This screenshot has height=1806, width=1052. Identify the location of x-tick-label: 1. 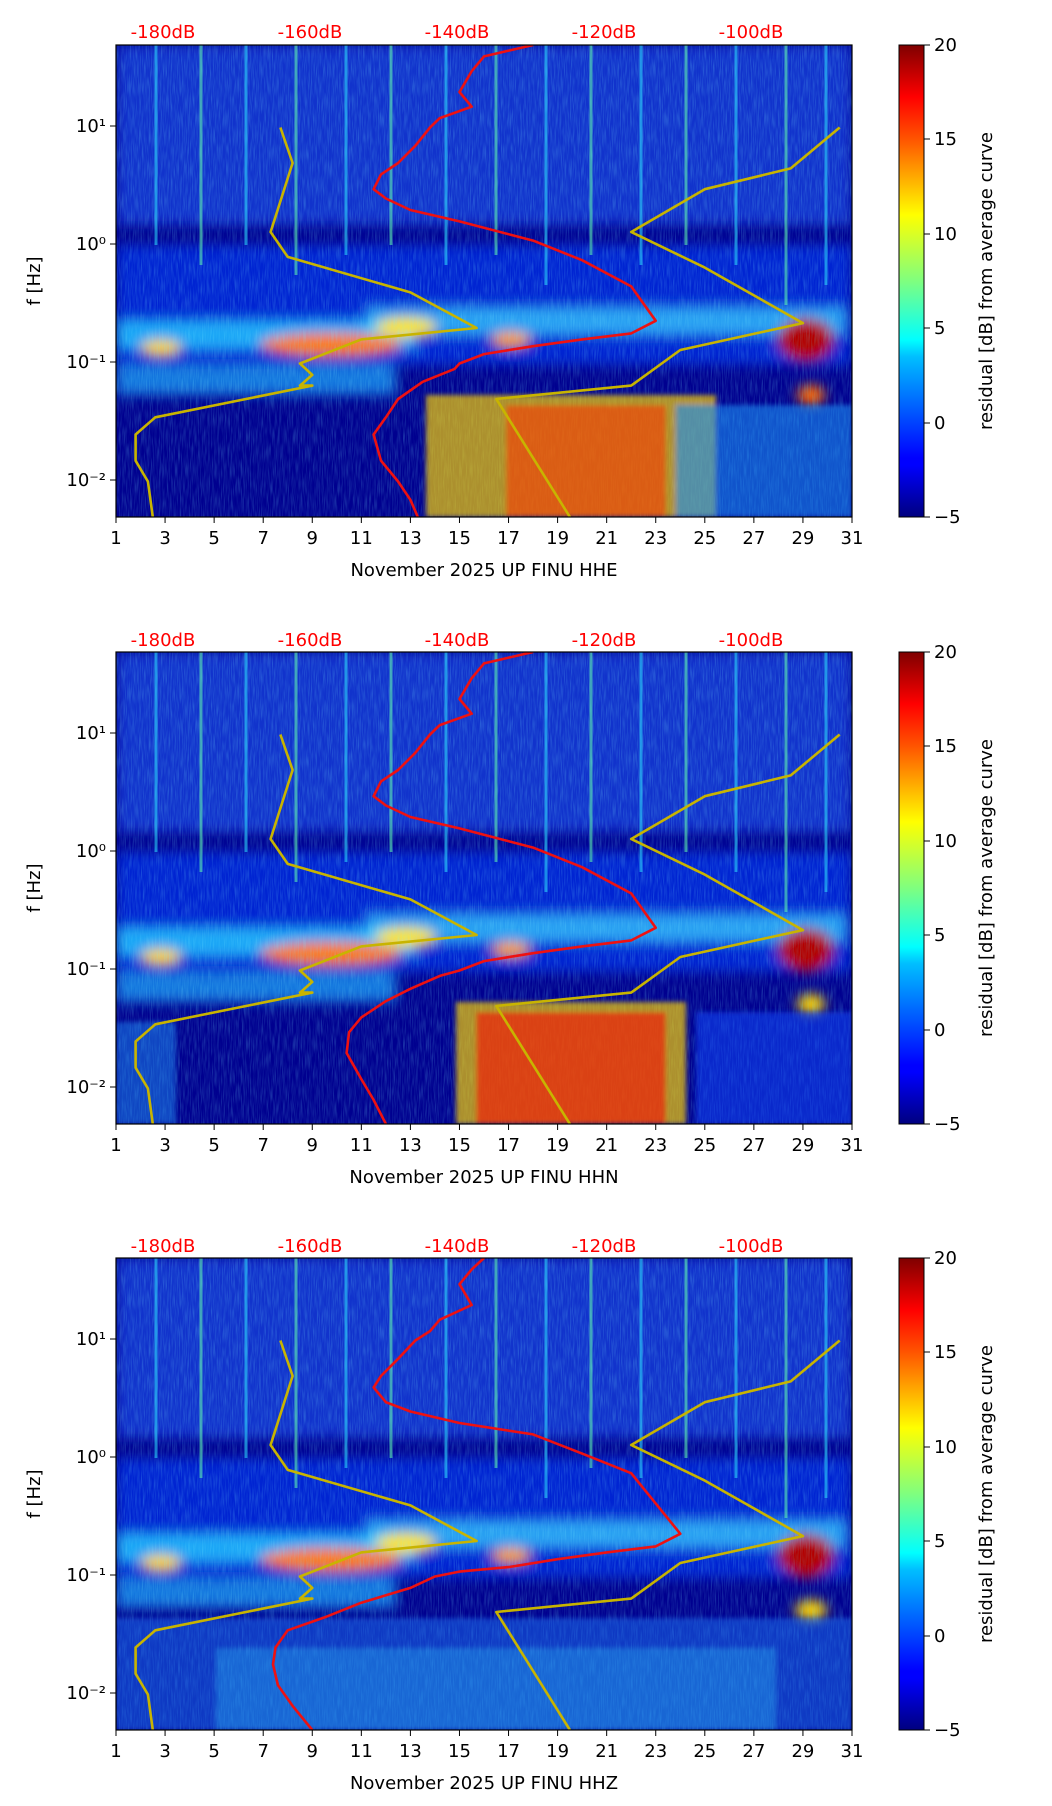
(115, 538).